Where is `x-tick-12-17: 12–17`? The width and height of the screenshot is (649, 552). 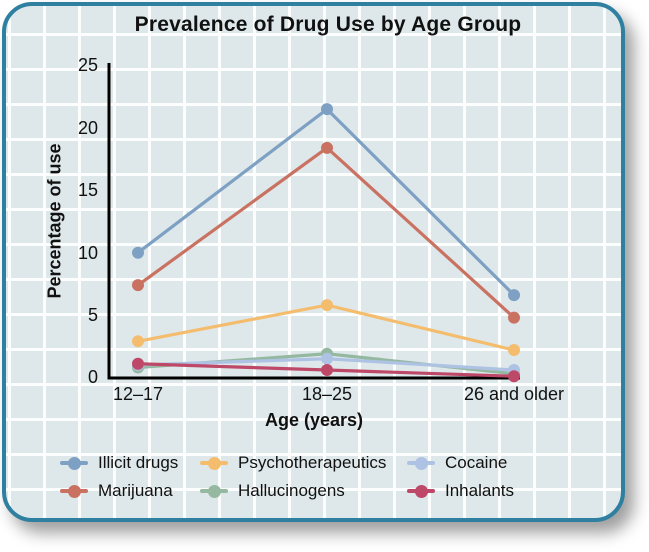
x-tick-12-17: 12–17 is located at coordinates (138, 394).